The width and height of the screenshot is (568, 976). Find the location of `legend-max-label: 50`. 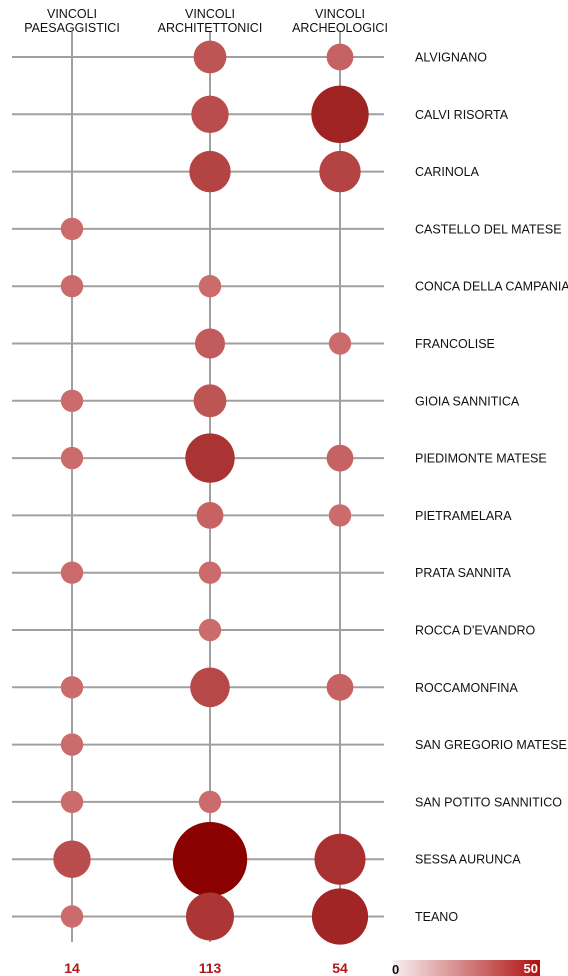

legend-max-label: 50 is located at coordinates (531, 968).